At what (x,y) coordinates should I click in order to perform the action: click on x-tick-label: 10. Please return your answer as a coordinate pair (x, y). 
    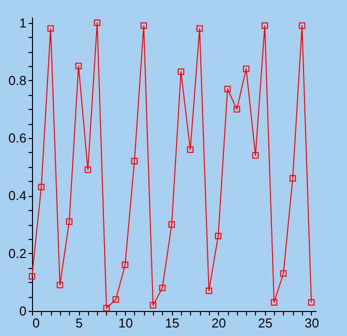
    Looking at the image, I should click on (125, 323).